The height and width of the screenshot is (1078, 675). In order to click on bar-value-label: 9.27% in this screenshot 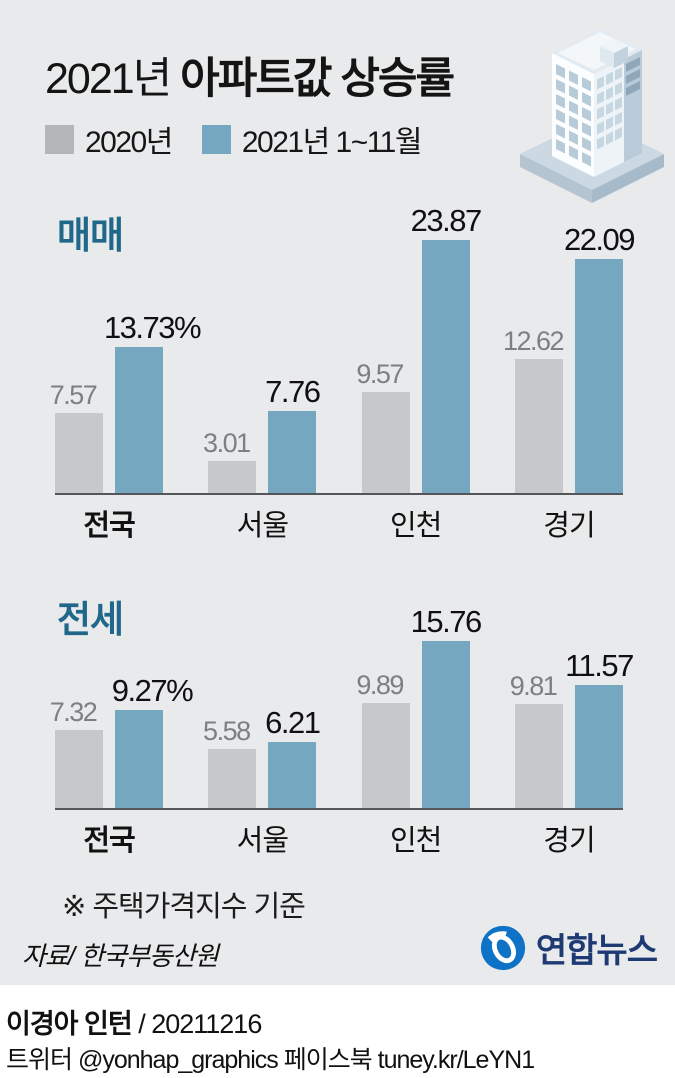, I will do `click(152, 690)`.